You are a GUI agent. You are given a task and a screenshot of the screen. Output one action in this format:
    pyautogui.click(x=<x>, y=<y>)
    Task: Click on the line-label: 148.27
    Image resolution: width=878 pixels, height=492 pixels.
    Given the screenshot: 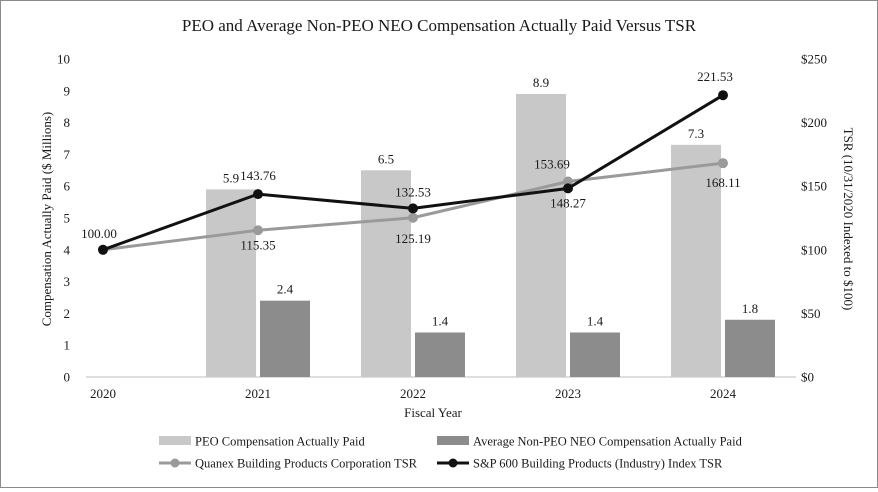 What is the action you would take?
    pyautogui.click(x=568, y=202)
    